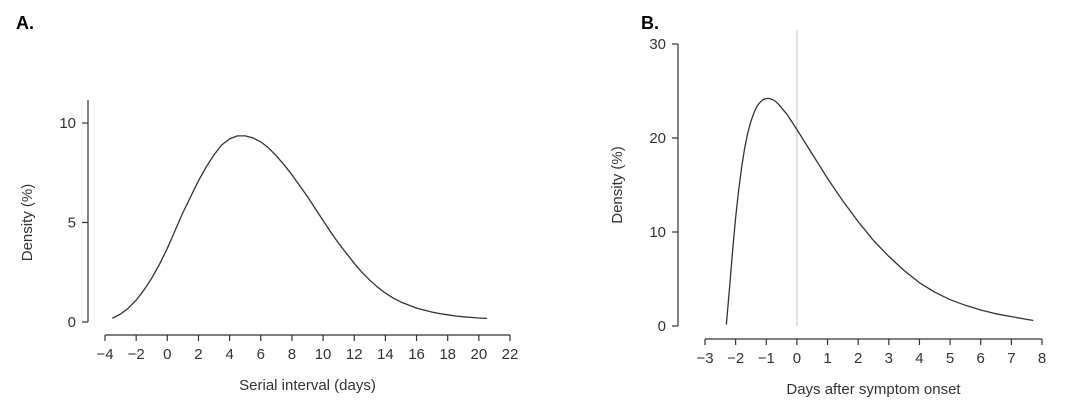 Image resolution: width=1076 pixels, height=408 pixels. What do you see at coordinates (354, 354) in the screenshot?
I see `x-tick-label-a: 12` at bounding box center [354, 354].